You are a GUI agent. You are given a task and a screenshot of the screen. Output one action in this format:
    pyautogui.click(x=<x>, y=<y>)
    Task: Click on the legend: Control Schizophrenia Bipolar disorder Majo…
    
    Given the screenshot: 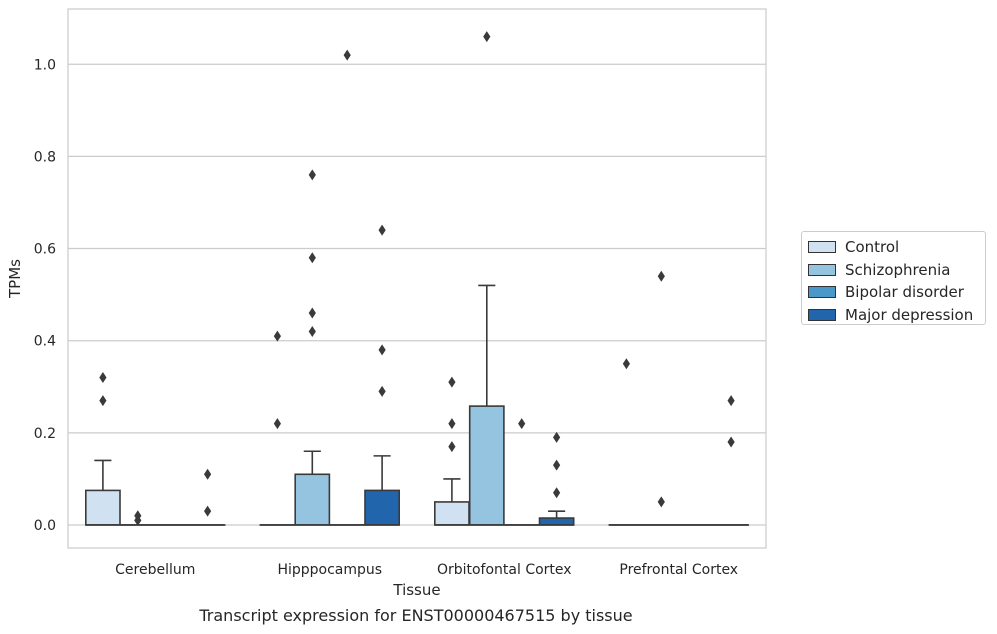 What is the action you would take?
    pyautogui.click(x=893, y=278)
    